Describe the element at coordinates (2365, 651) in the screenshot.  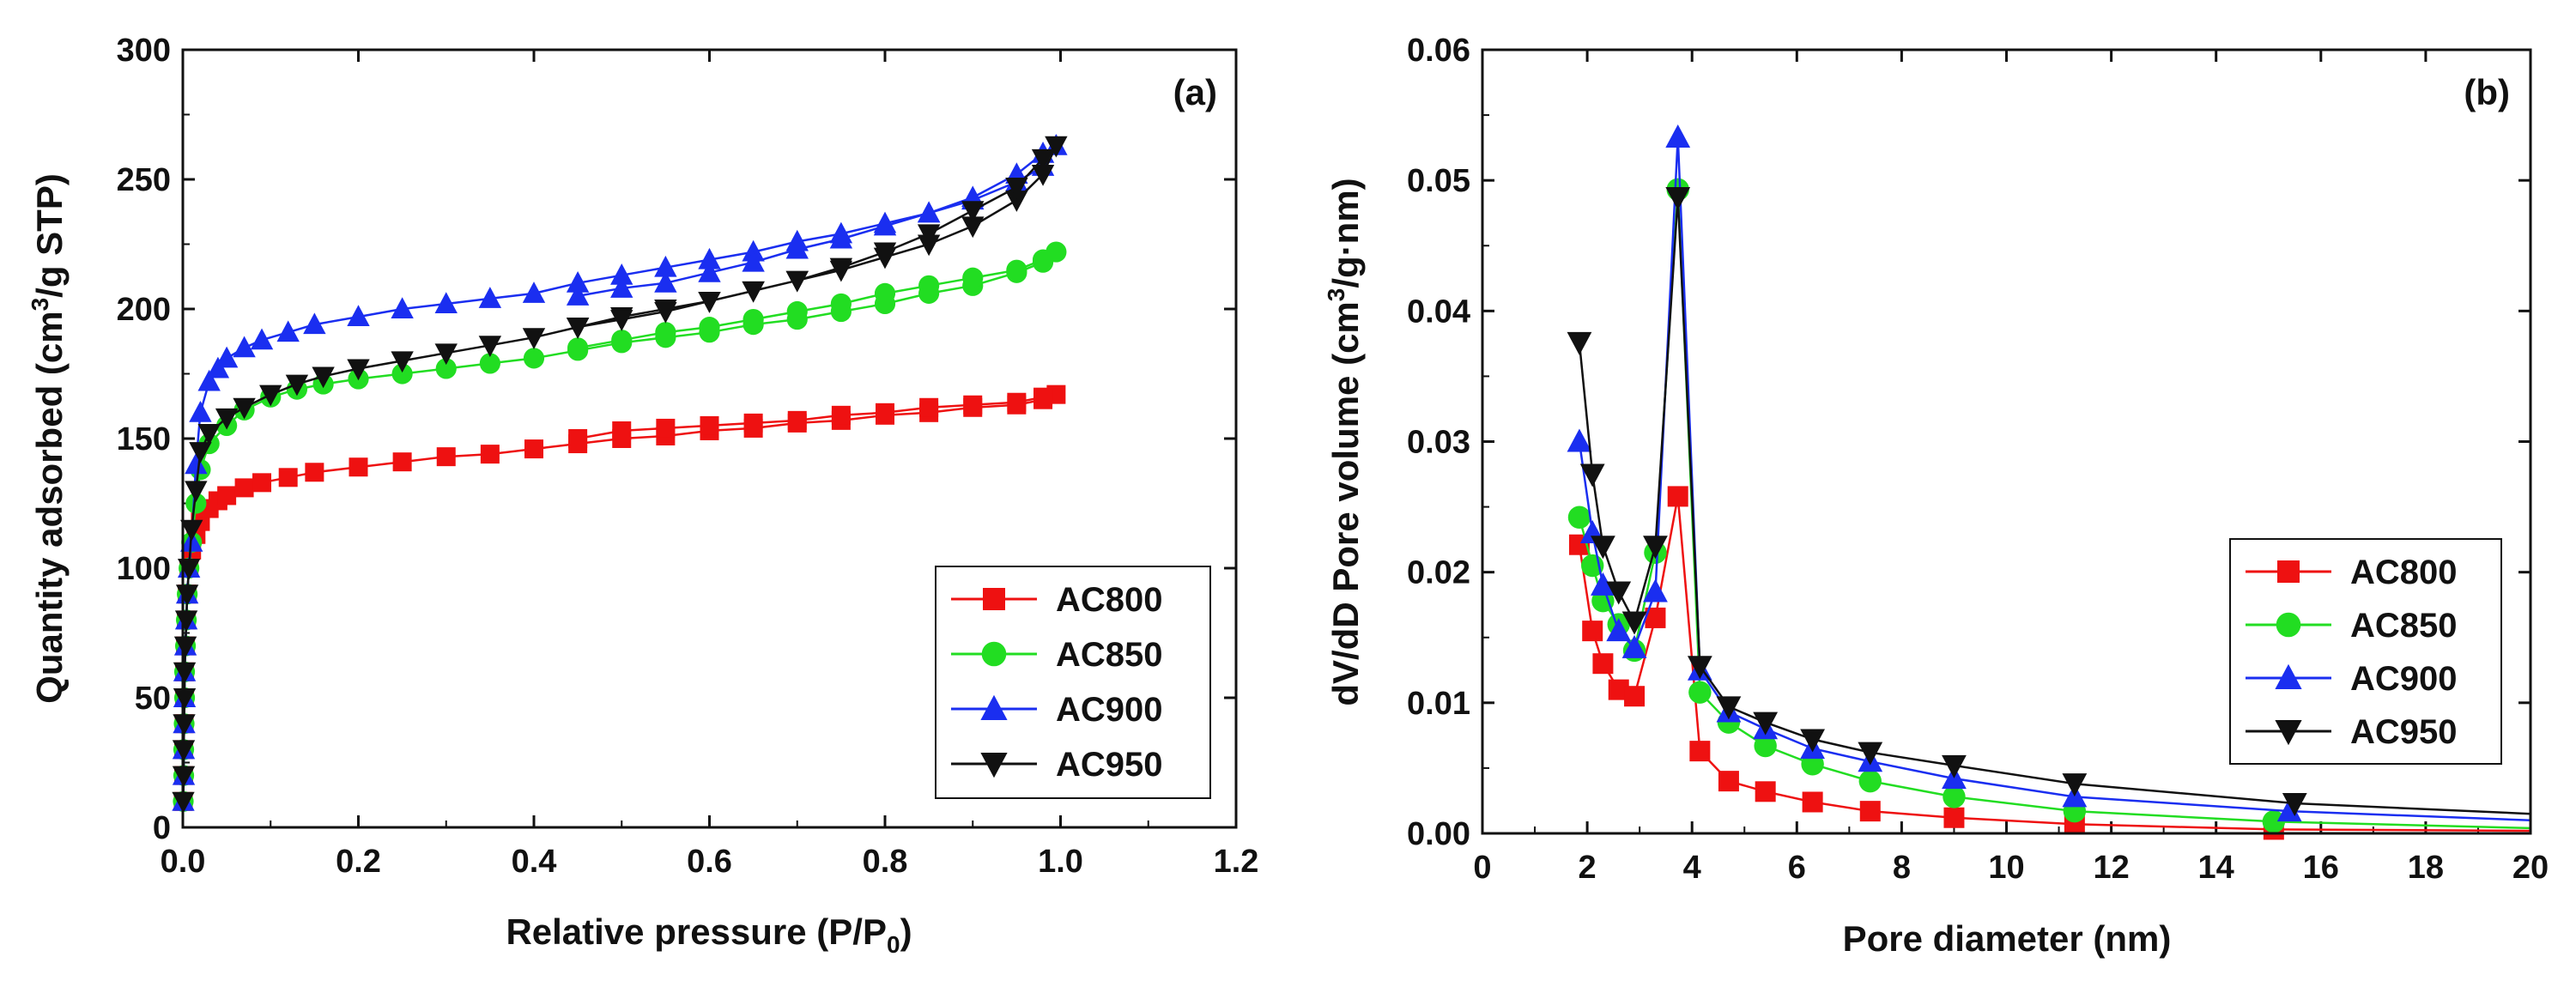
I see `panel-b-legend-box` at that location.